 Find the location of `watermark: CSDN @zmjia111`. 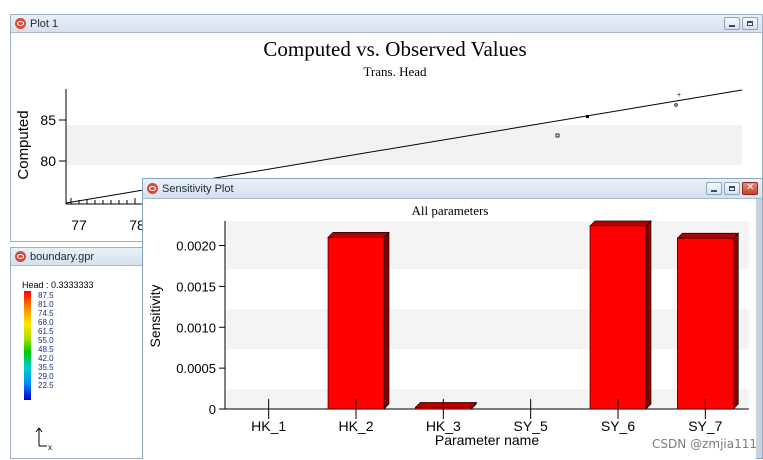

watermark: CSDN @zmjia111 is located at coordinates (704, 444).